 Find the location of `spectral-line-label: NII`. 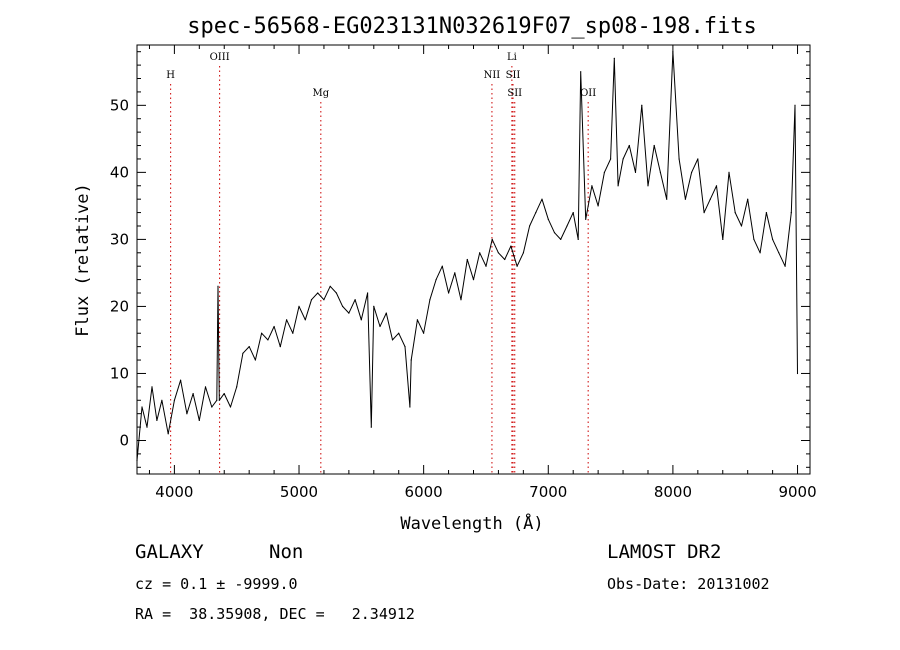

spectral-line-label: NII is located at coordinates (492, 75).